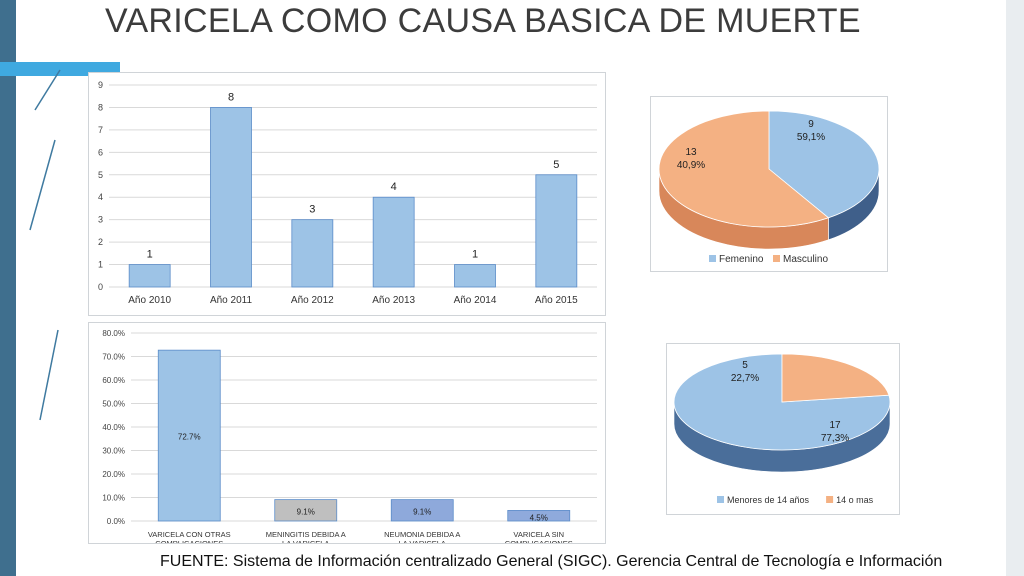  I want to click on category-label: MENINGITIS DEBIDA A, so click(306, 534).